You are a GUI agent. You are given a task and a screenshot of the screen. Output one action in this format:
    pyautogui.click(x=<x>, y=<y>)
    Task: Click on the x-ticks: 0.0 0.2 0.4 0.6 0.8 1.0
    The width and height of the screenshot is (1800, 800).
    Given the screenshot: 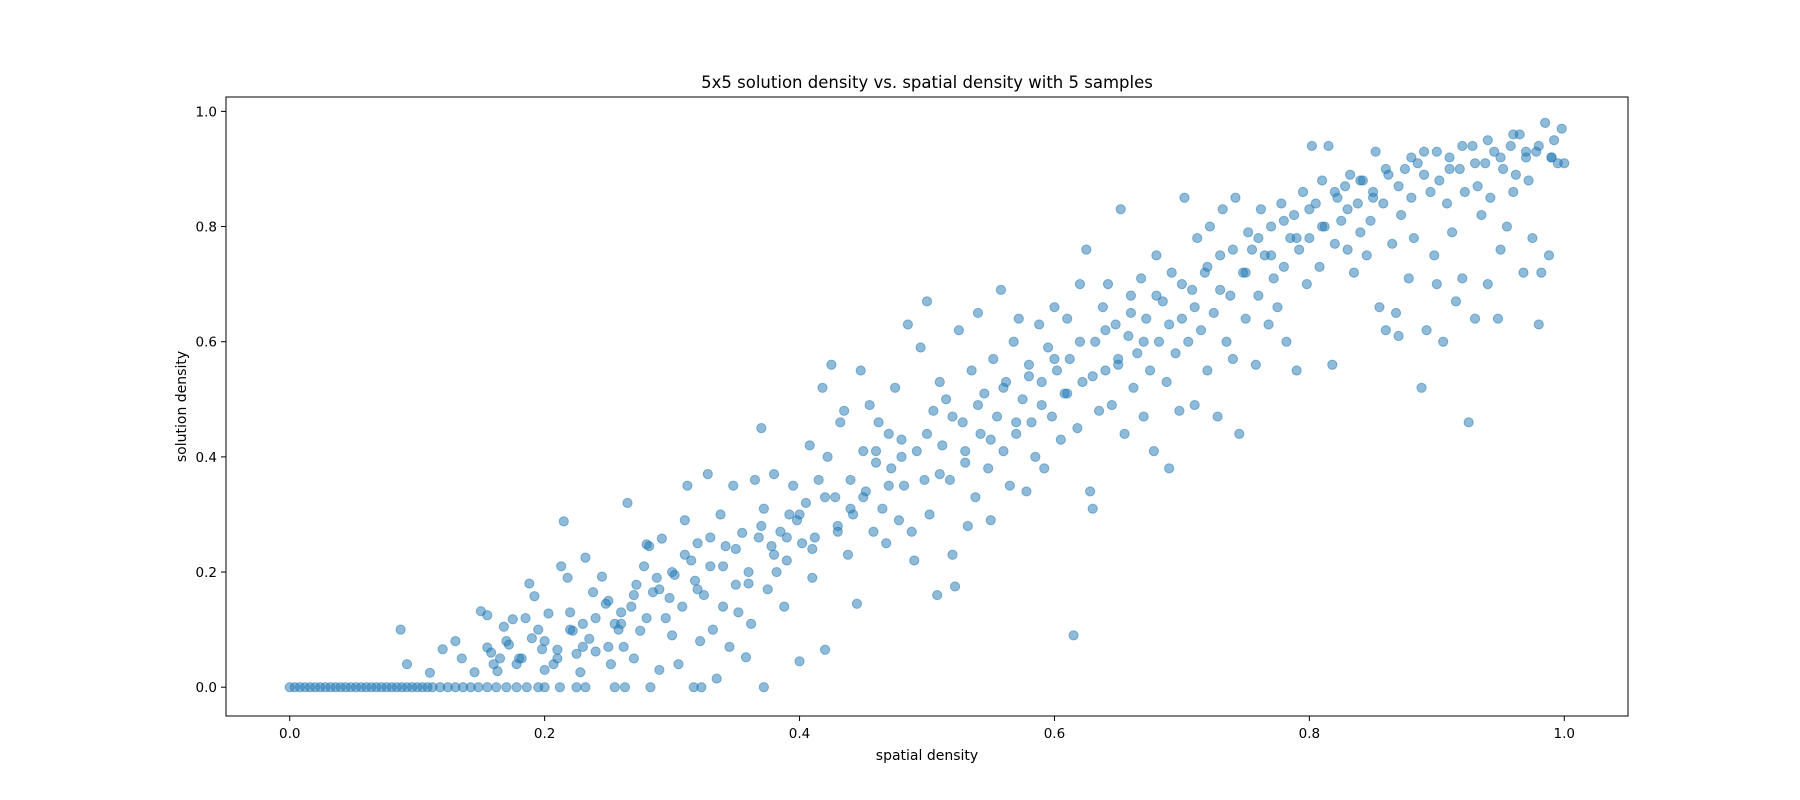 What is the action you would take?
    pyautogui.click(x=927, y=729)
    